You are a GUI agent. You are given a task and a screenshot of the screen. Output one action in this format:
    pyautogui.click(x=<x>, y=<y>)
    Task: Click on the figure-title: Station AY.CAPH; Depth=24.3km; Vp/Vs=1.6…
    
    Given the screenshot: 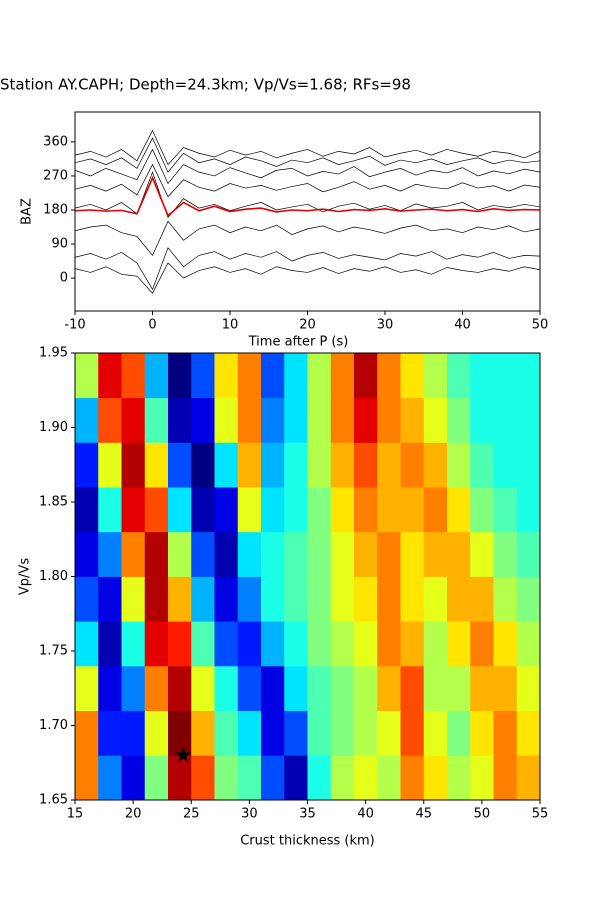 What is the action you would take?
    pyautogui.click(x=205, y=85)
    